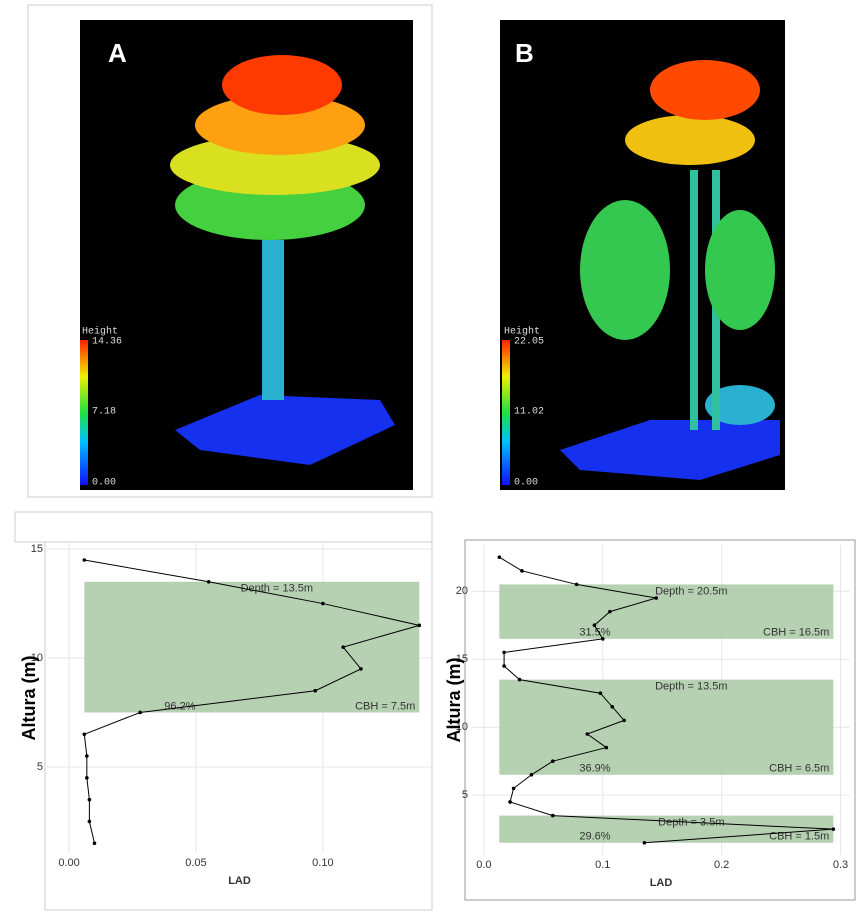 The image size is (860, 916). Describe the element at coordinates (529, 342) in the screenshot. I see `legend-label: 22.05` at that location.